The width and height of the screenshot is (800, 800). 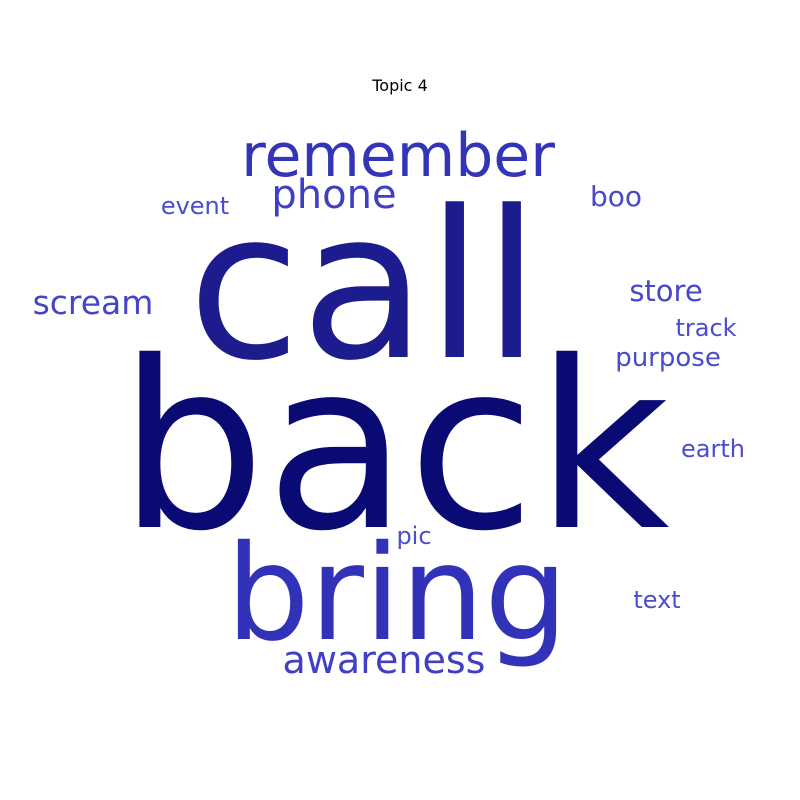 I want to click on word-pic: pic, so click(x=413, y=536).